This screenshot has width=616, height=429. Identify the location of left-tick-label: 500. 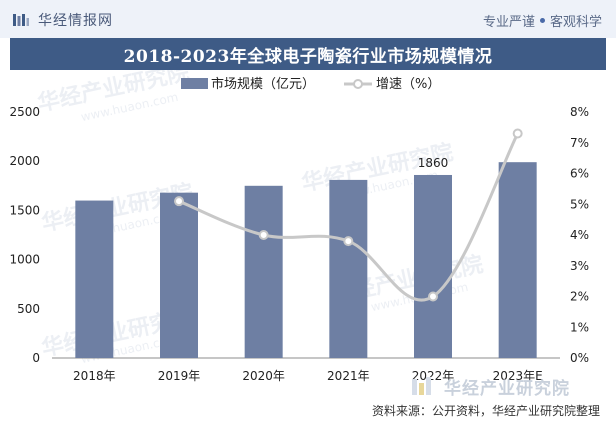
(28, 309).